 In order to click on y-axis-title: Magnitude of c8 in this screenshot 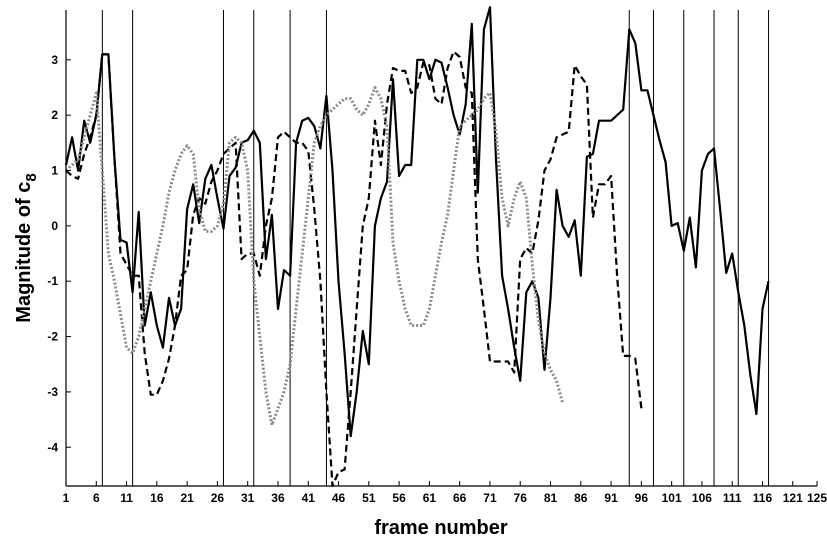, I will do `click(26, 247)`.